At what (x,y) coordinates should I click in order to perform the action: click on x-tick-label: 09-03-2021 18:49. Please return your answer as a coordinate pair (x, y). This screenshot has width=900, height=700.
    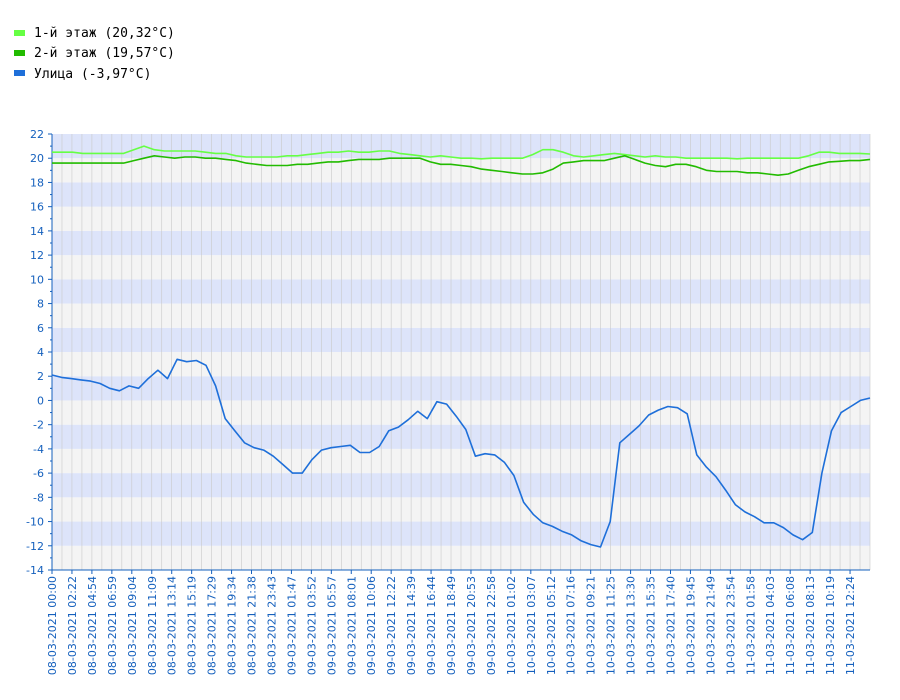
    Looking at the image, I should click on (451, 625).